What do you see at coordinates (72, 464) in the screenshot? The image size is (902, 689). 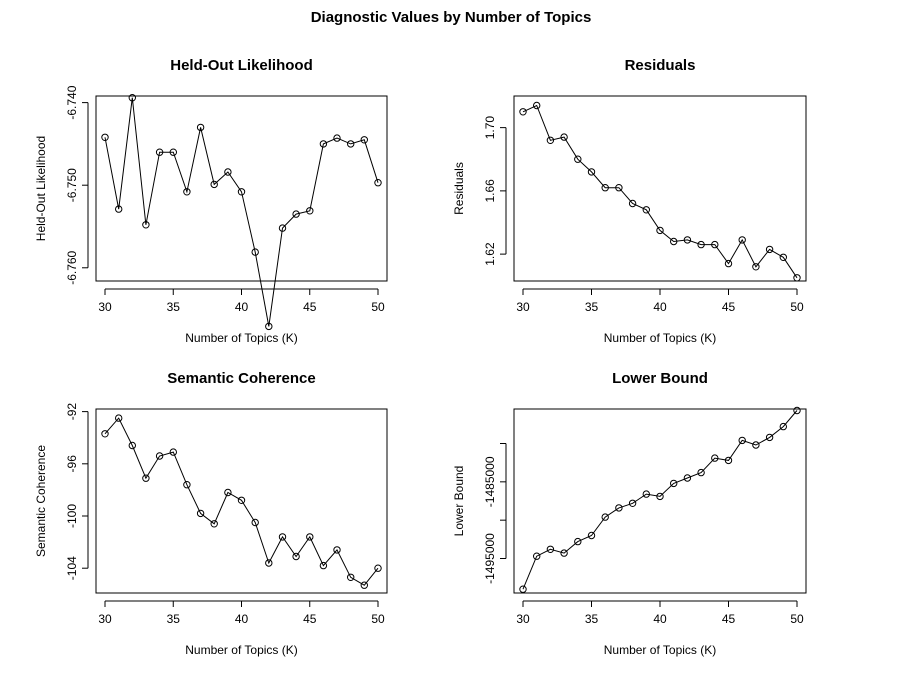 I see `y-tick-label: -96` at bounding box center [72, 464].